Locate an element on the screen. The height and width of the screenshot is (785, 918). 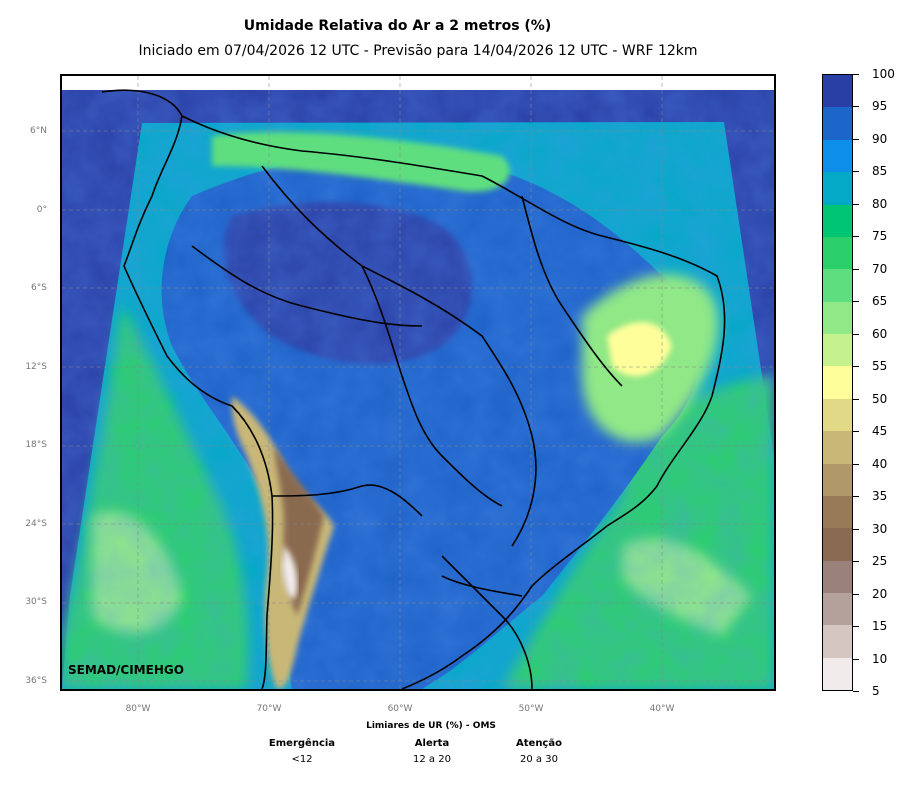
legend-emergencia-range: <12 is located at coordinates (302, 759).